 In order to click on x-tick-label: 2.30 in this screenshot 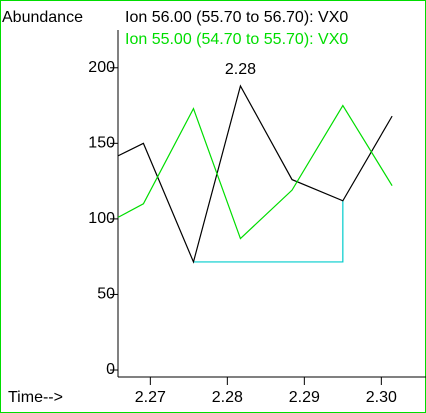, I will do `click(381, 397)`.